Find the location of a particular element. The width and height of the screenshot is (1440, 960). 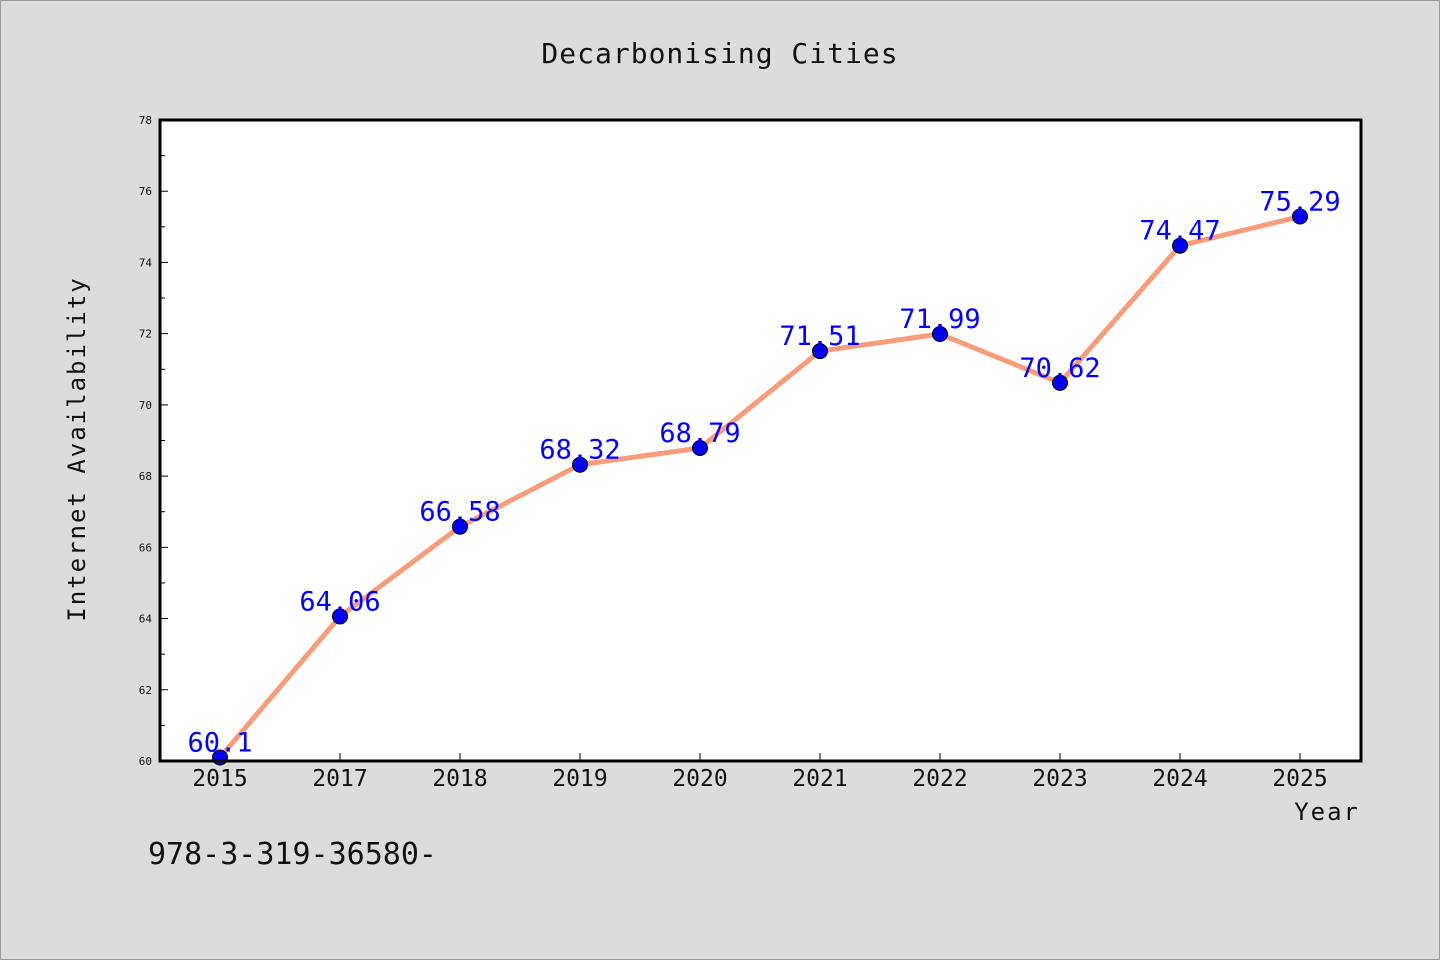

y-tick-label: 78 is located at coordinates (145, 120).